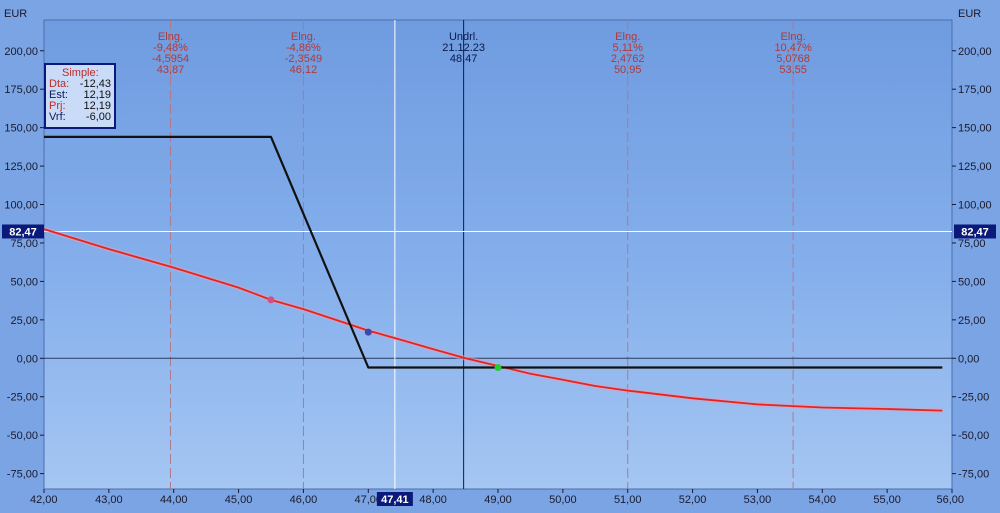  Describe the element at coordinates (793, 59) in the screenshot. I see `vline-4-label-2: 5,0768` at that location.